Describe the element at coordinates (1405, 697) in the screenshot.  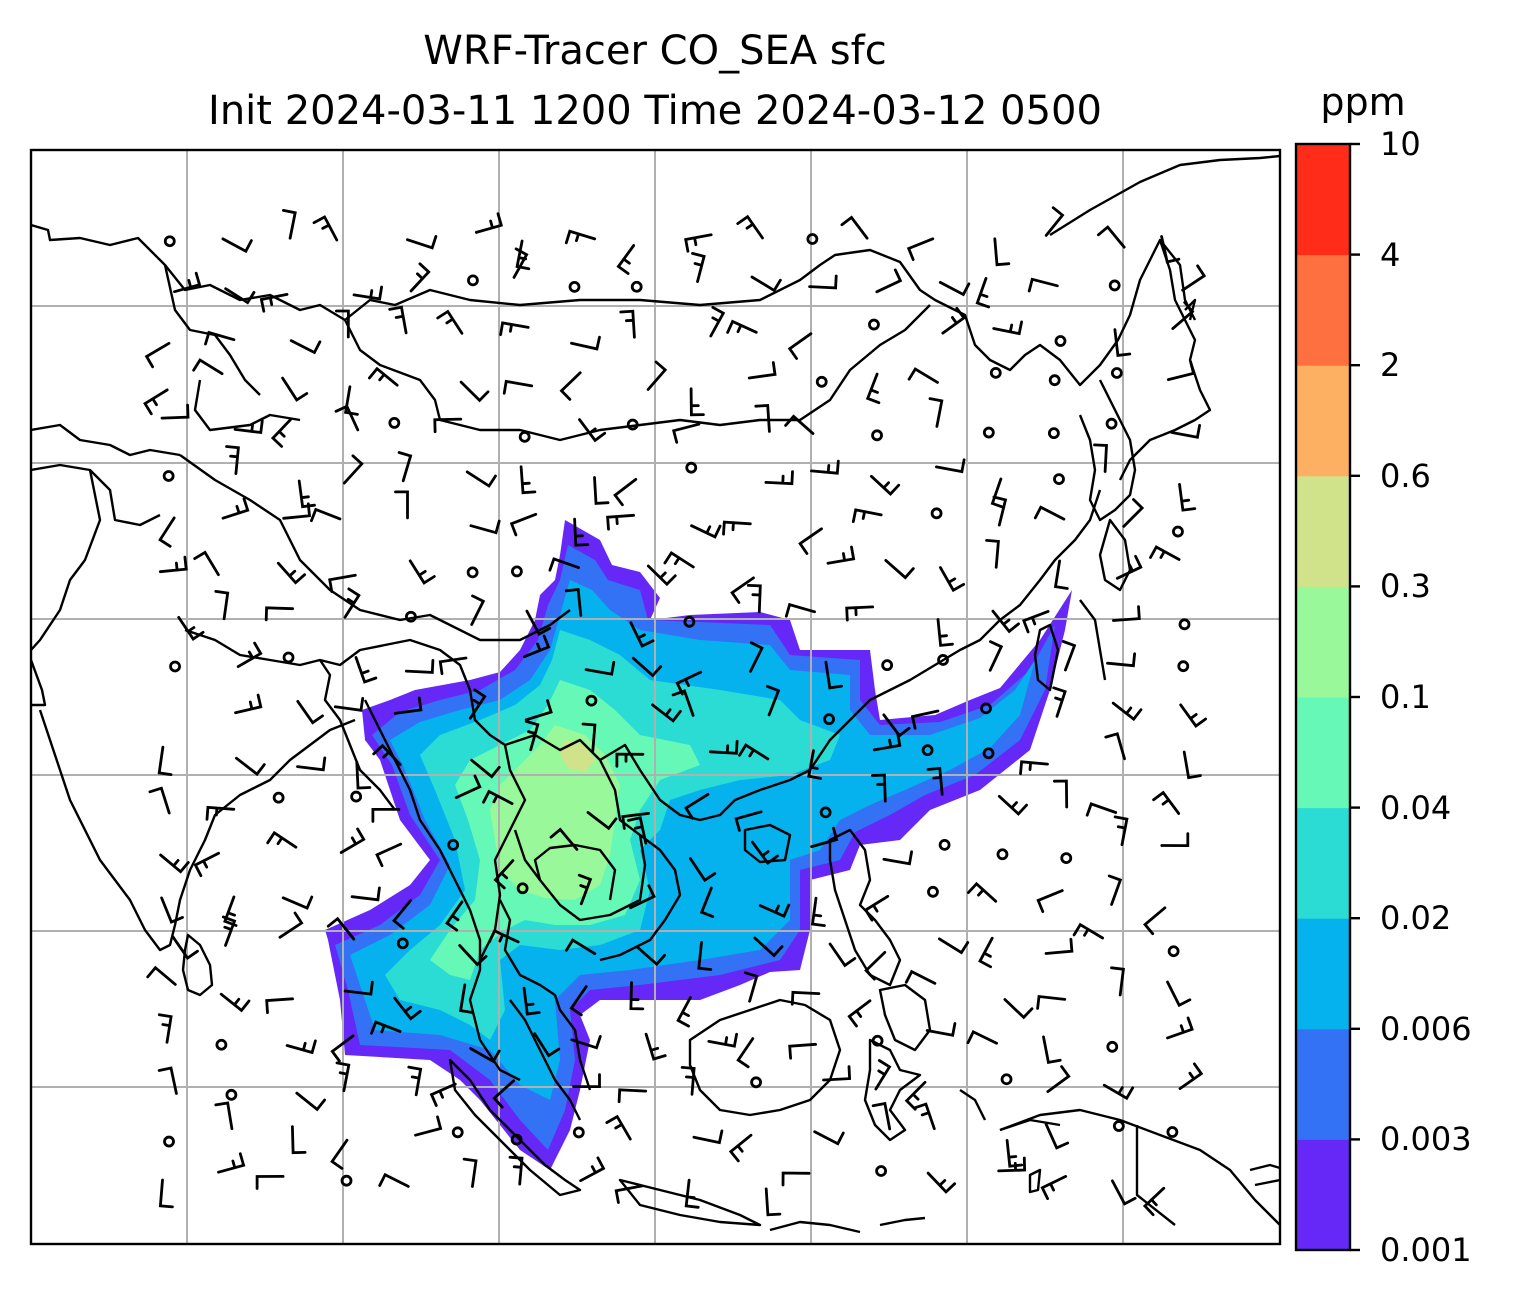
I see `colorbar-tick-label: 0.1` at that location.